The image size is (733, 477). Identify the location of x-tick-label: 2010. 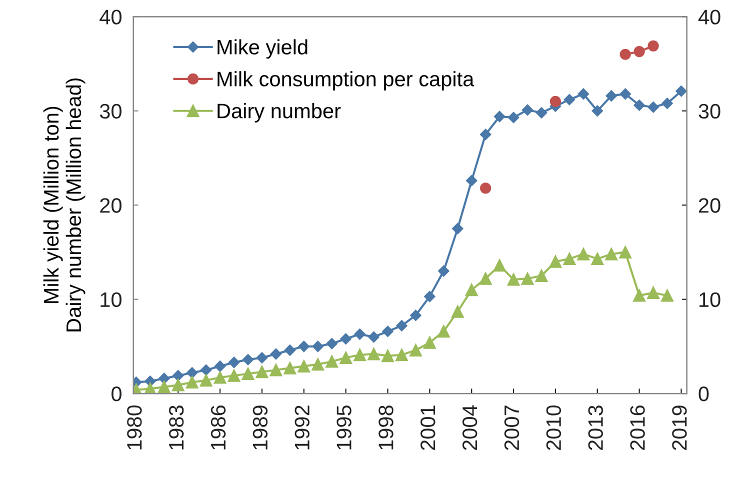
(554, 427).